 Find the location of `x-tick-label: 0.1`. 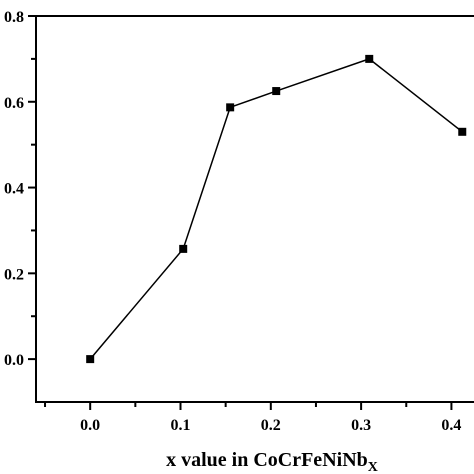

x-tick-label: 0.1 is located at coordinates (180, 425).